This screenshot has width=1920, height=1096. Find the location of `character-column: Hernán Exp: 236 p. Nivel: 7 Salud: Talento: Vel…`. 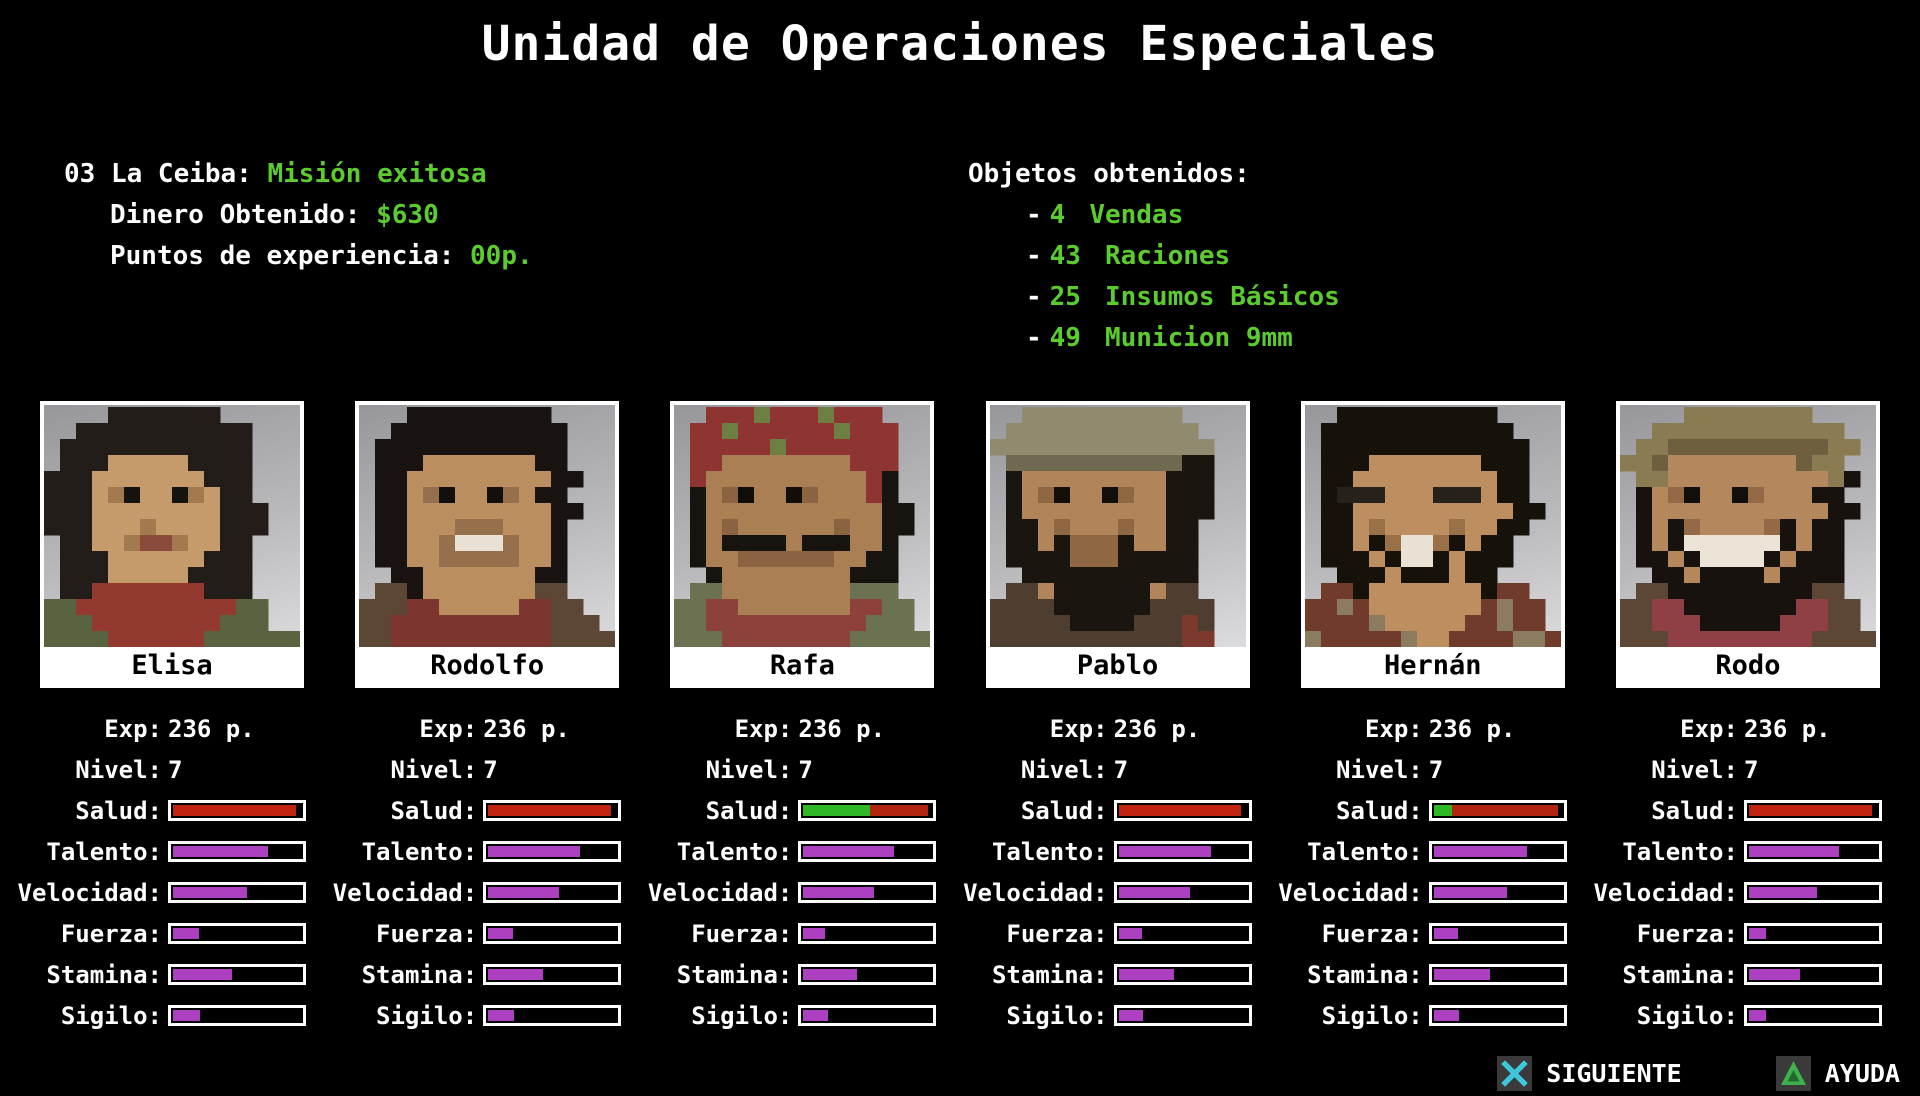

character-column: Hernán Exp: 236 p. Nivel: 7 Salud: Talento: Vel… is located at coordinates (1422, 718).